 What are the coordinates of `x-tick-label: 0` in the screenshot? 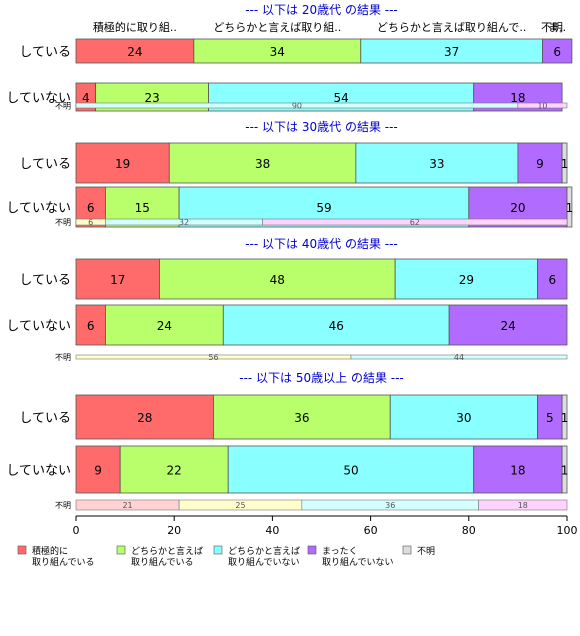 It's located at (76, 530).